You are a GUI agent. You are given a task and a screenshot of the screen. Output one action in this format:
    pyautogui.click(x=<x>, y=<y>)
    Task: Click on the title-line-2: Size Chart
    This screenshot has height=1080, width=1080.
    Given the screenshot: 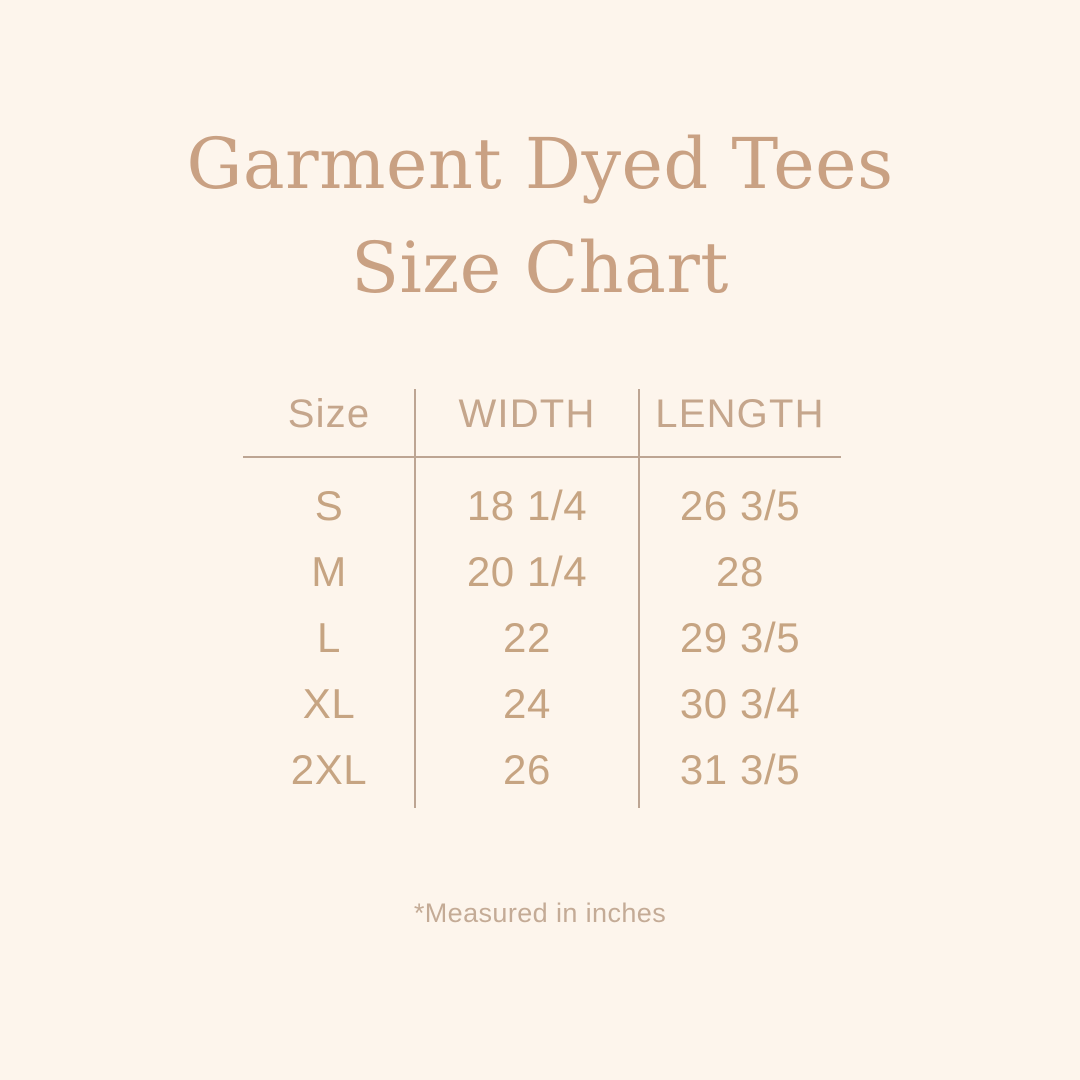 What is the action you would take?
    pyautogui.click(x=540, y=268)
    